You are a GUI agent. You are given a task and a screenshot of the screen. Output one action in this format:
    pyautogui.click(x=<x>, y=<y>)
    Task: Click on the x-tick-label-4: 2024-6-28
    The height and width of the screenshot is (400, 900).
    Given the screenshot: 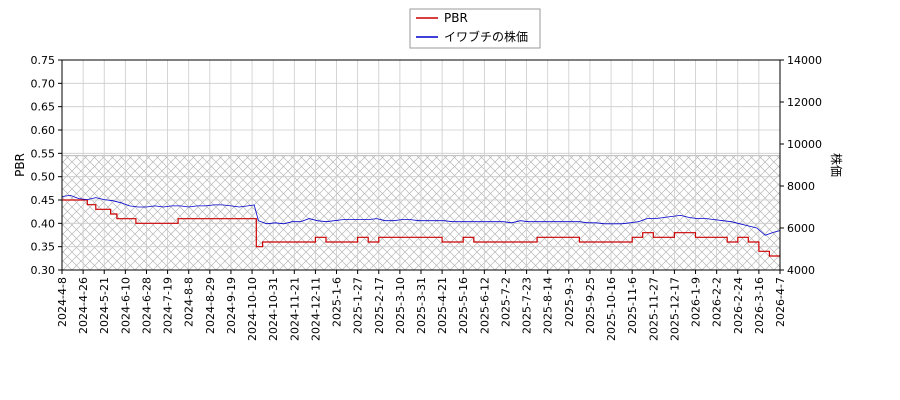 What is the action you would take?
    pyautogui.click(x=146, y=305)
    